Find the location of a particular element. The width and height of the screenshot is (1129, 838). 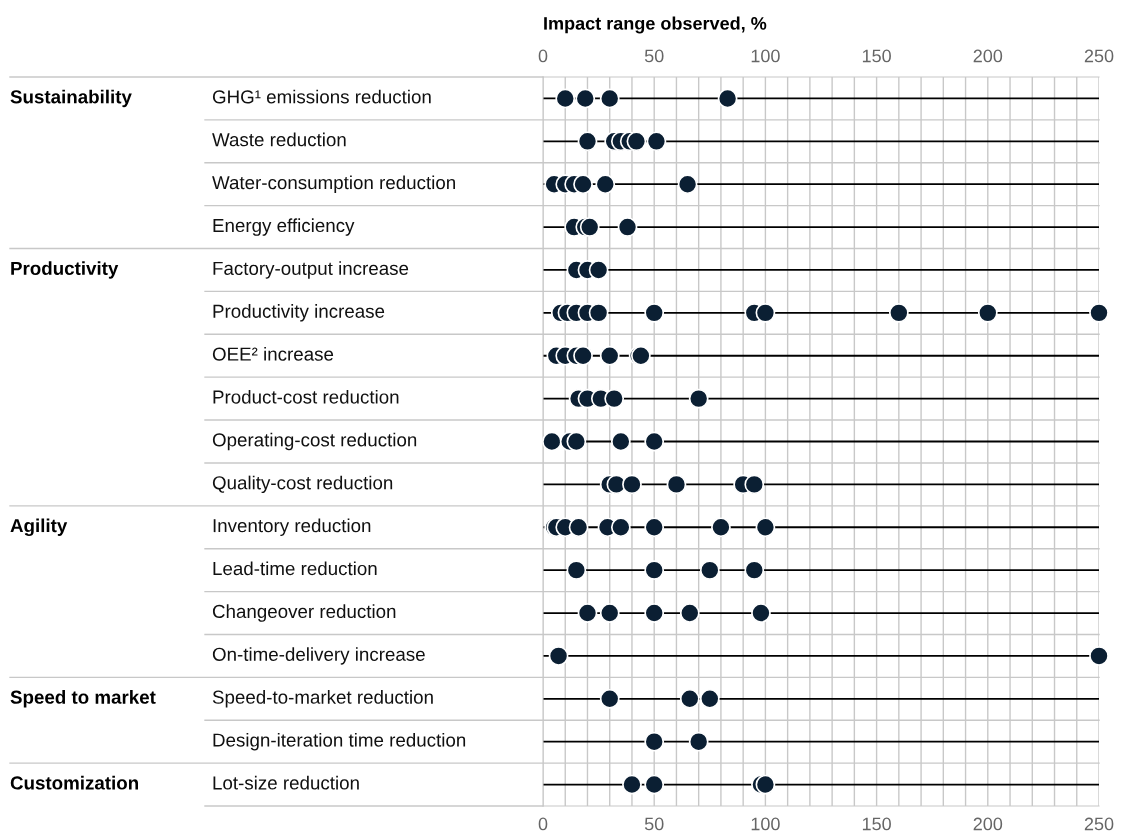

x-tick-label: 200 is located at coordinates (988, 824).